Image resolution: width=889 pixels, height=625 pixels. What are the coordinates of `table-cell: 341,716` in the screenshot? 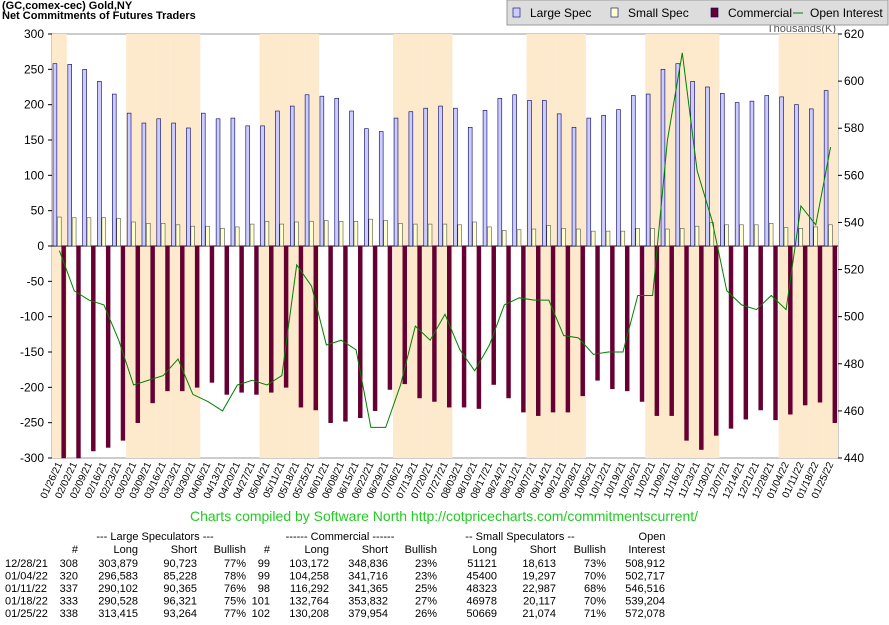 It's located at (368, 577).